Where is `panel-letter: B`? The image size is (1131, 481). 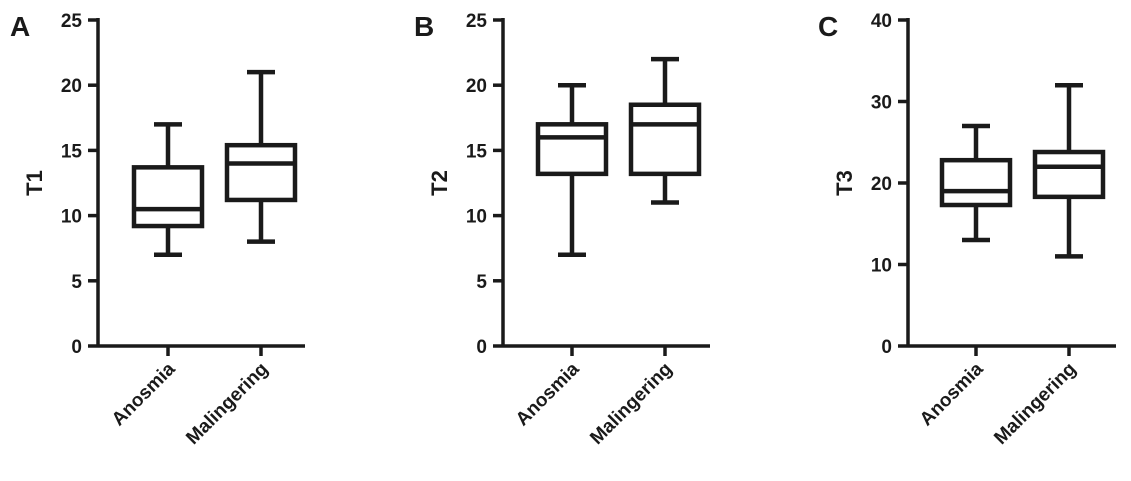 panel-letter: B is located at coordinates (424, 26).